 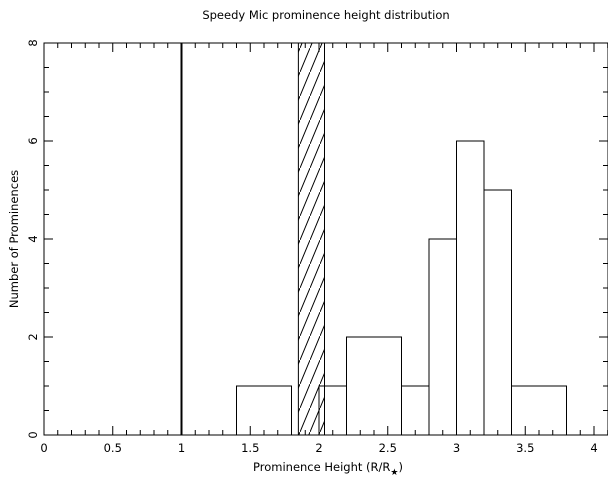 I want to click on x-axis-label-subscript: ★, so click(x=394, y=473).